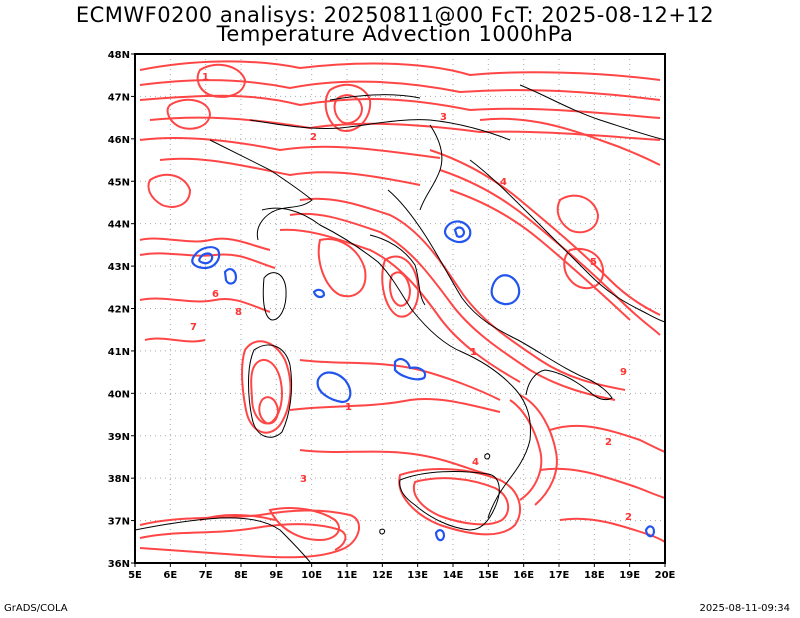 This screenshot has height=618, width=800. I want to click on lat-tick-label: 38N, so click(119, 479).